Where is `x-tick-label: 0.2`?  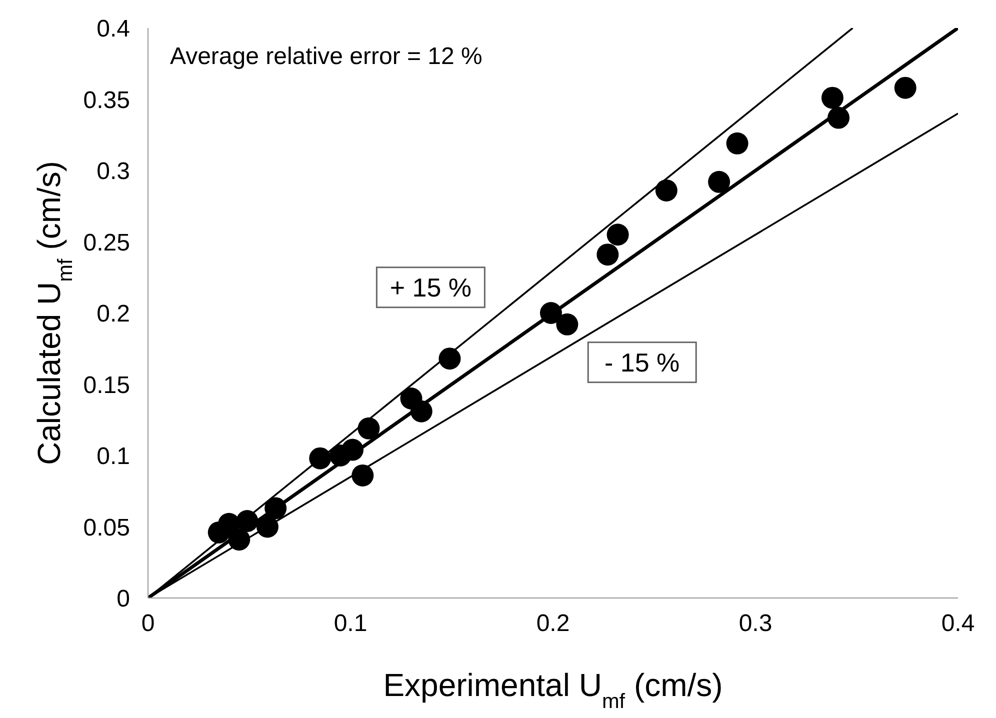
x-tick-label: 0.2 is located at coordinates (553, 624).